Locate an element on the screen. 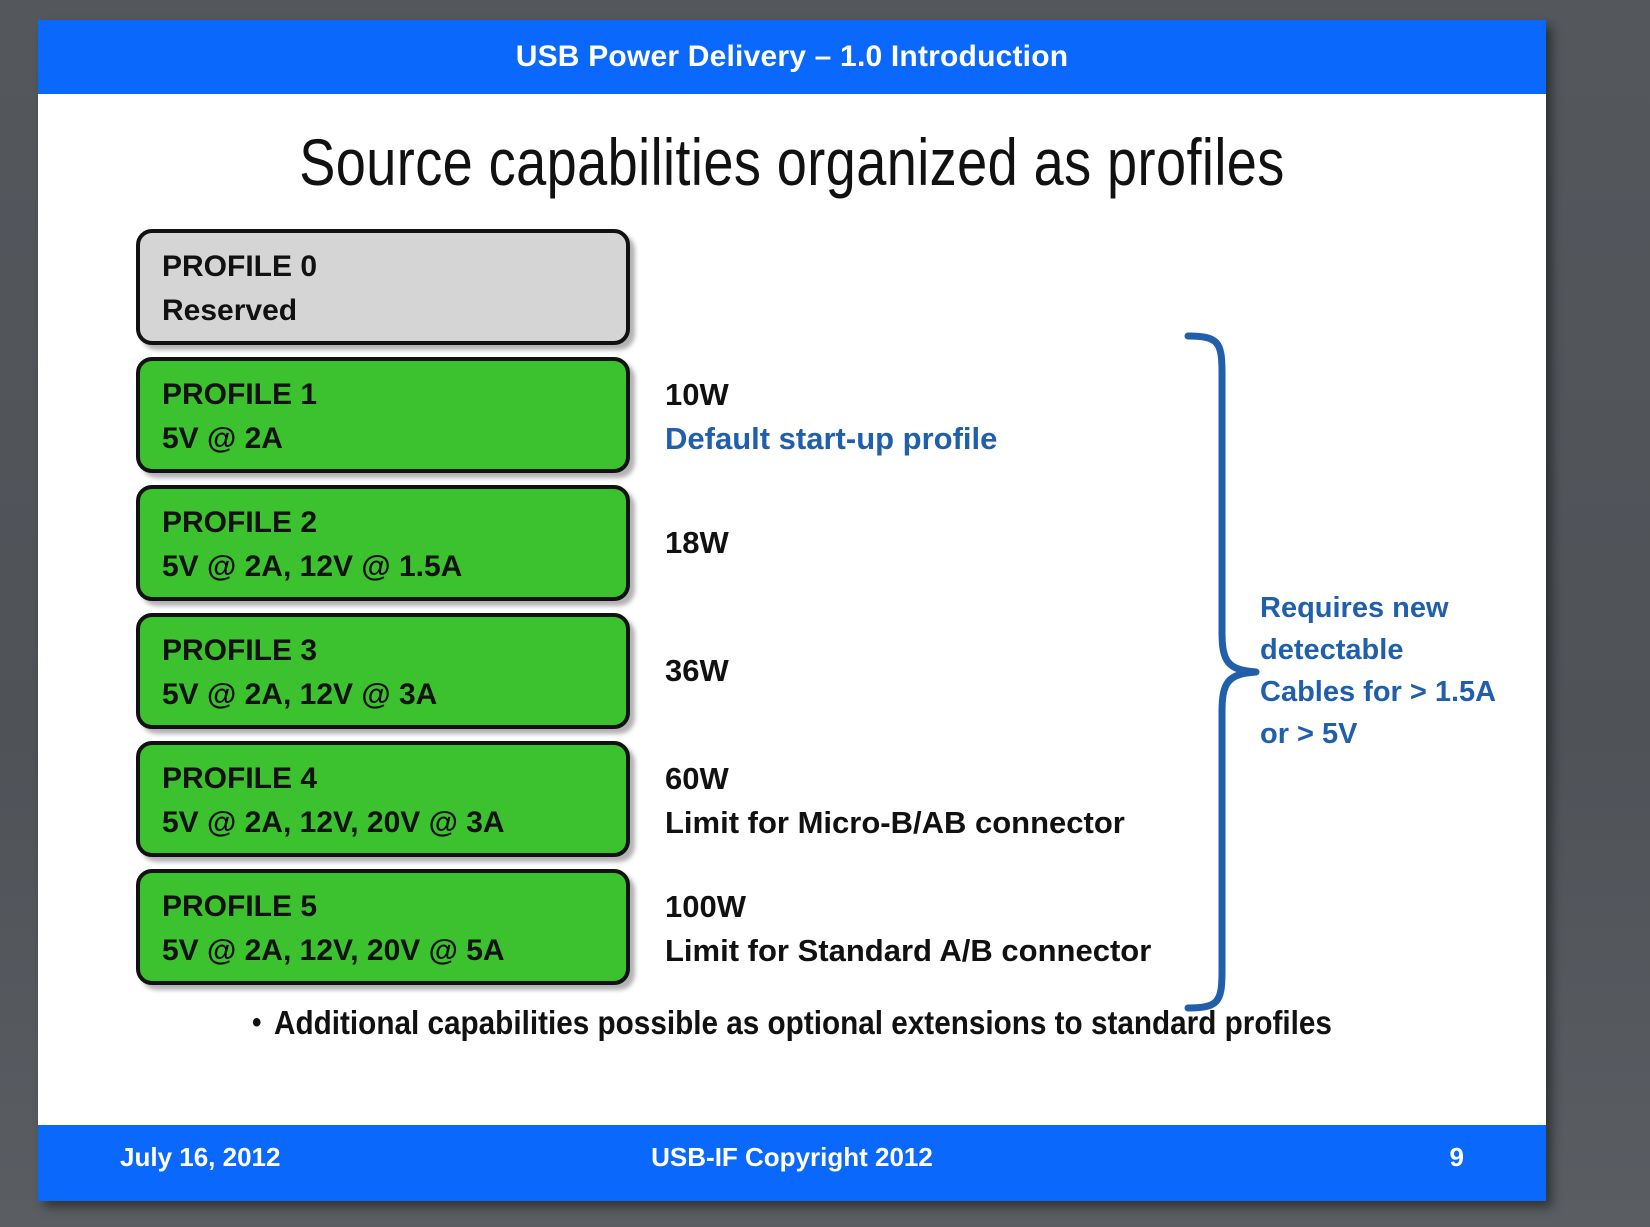  profile-desc-3: 36W is located at coordinates (1015, 653).